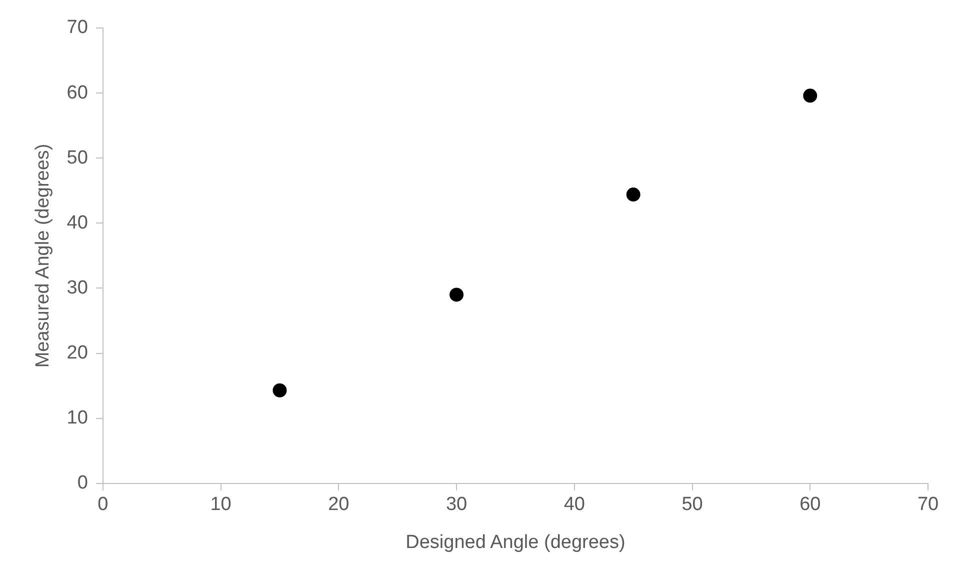 The width and height of the screenshot is (956, 578). Describe the element at coordinates (103, 505) in the screenshot. I see `x-tick-label: 0` at that location.